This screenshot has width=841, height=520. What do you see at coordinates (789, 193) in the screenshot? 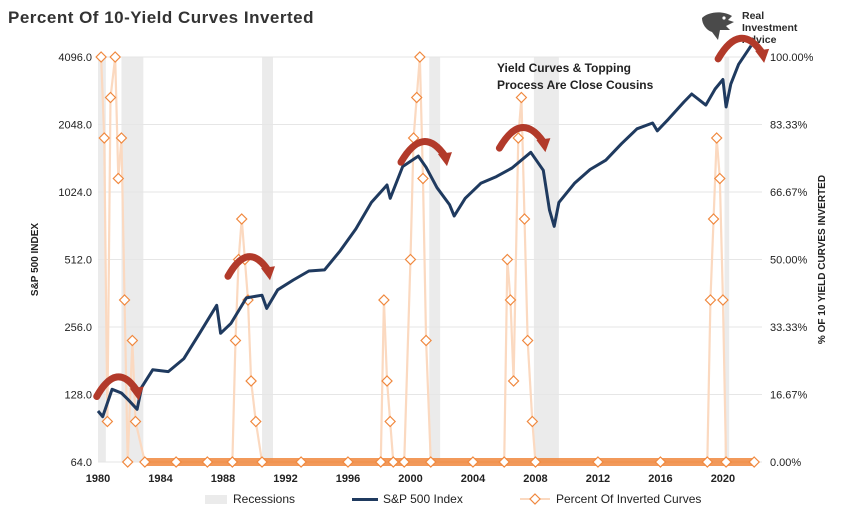
I see `right-tick-label: 66.67%` at bounding box center [789, 193].